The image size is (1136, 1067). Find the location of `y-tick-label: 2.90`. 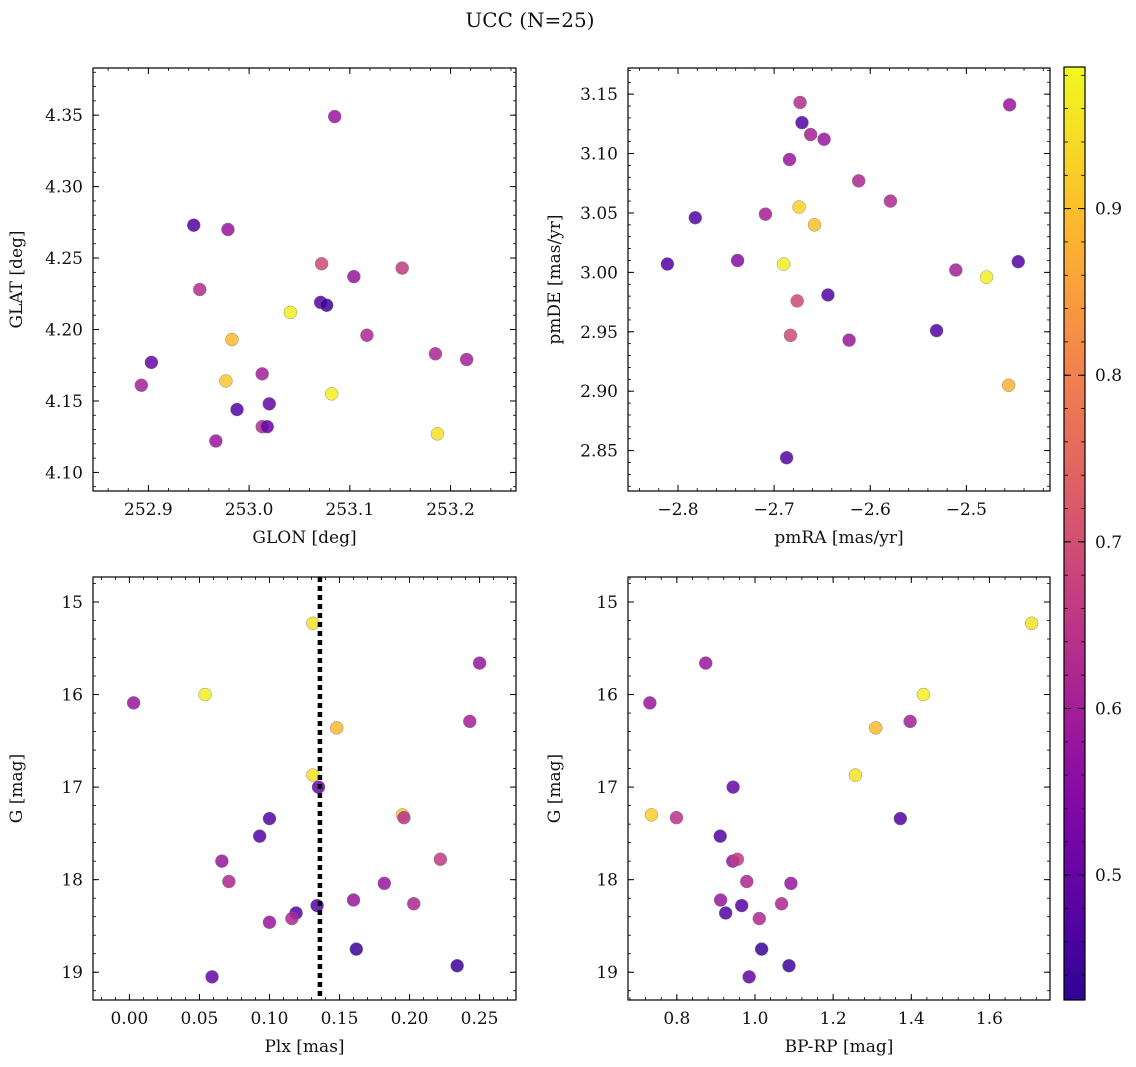

y-tick-label: 2.90 is located at coordinates (599, 392).